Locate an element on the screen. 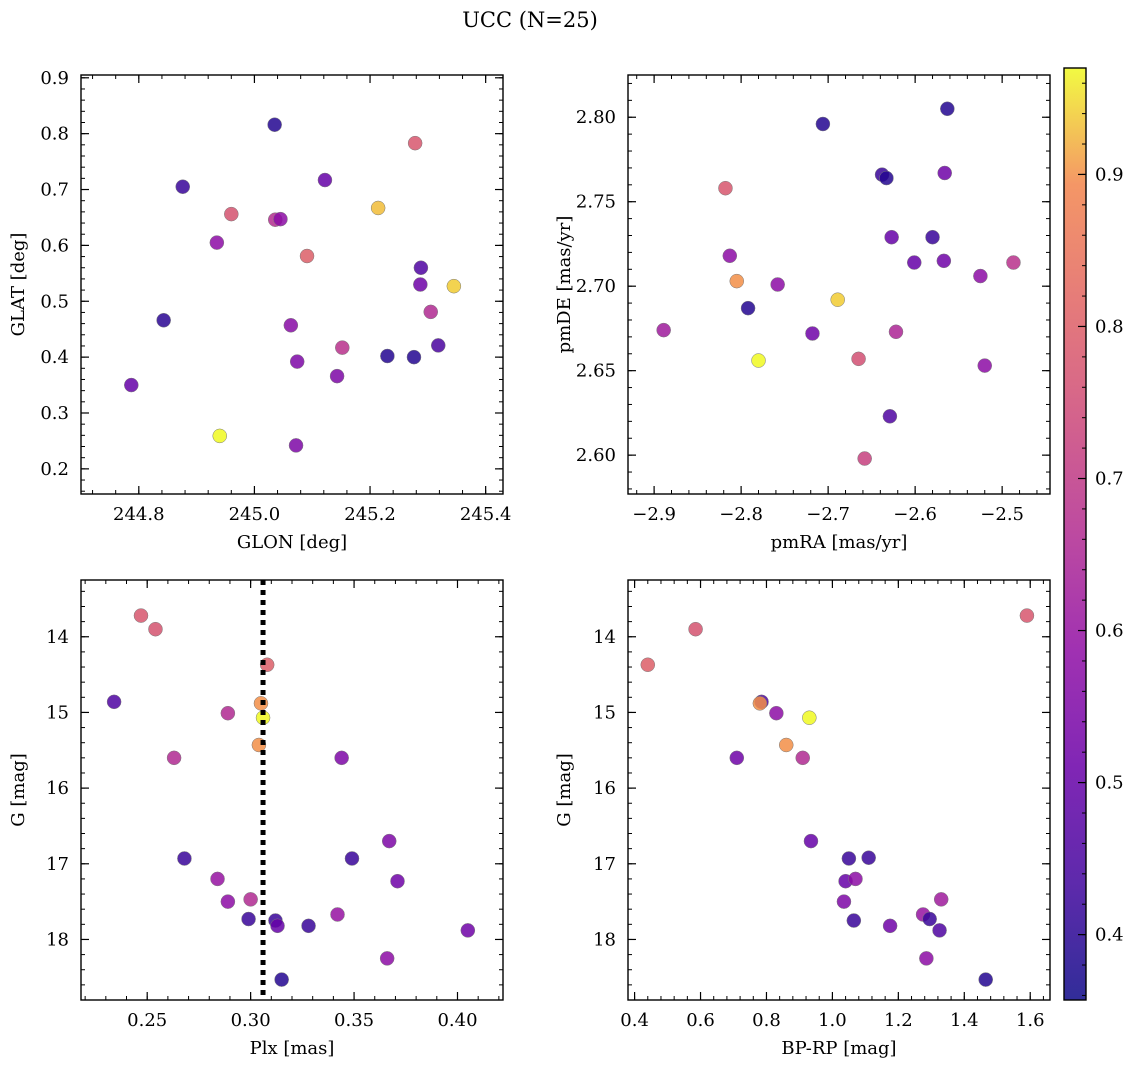 The width and height of the screenshot is (1136, 1068). y-tick-label: 2.65 is located at coordinates (596, 371).